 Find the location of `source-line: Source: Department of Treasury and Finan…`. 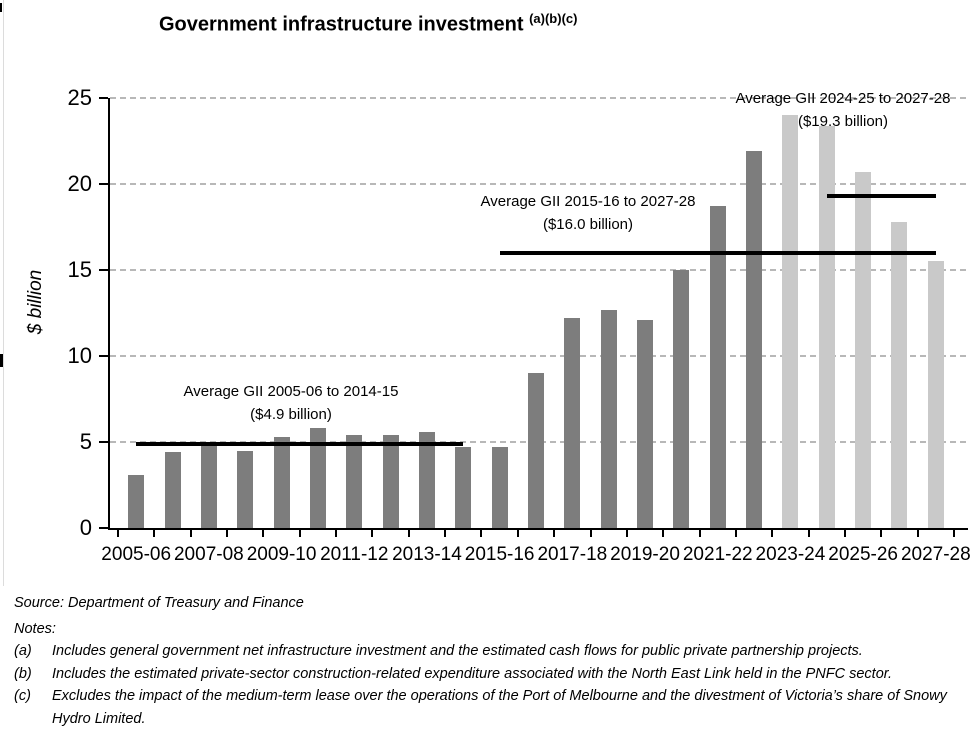

source-line: Source: Department of Treasury and Finan… is located at coordinates (159, 603).